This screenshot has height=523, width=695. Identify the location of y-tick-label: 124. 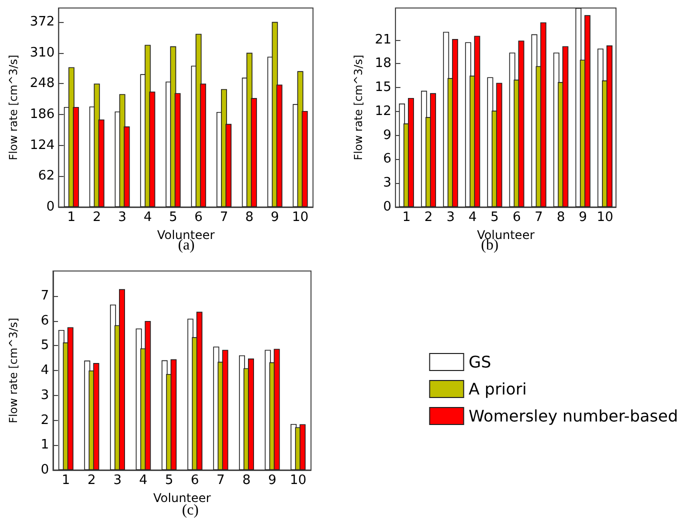
(42, 145).